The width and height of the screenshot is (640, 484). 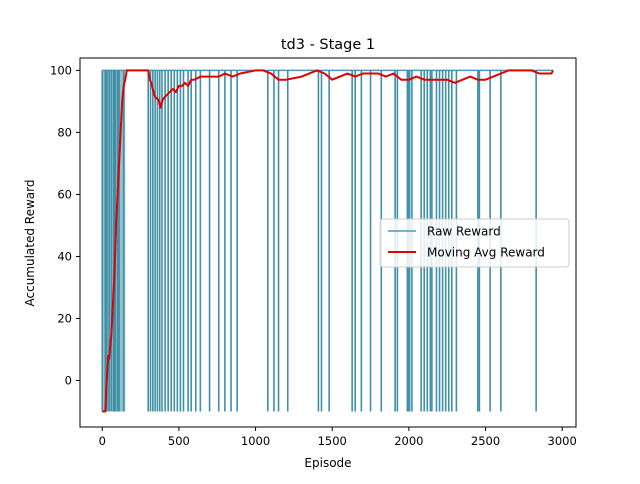 What do you see at coordinates (328, 45) in the screenshot?
I see `chart-title: td3 - Stage 1` at bounding box center [328, 45].